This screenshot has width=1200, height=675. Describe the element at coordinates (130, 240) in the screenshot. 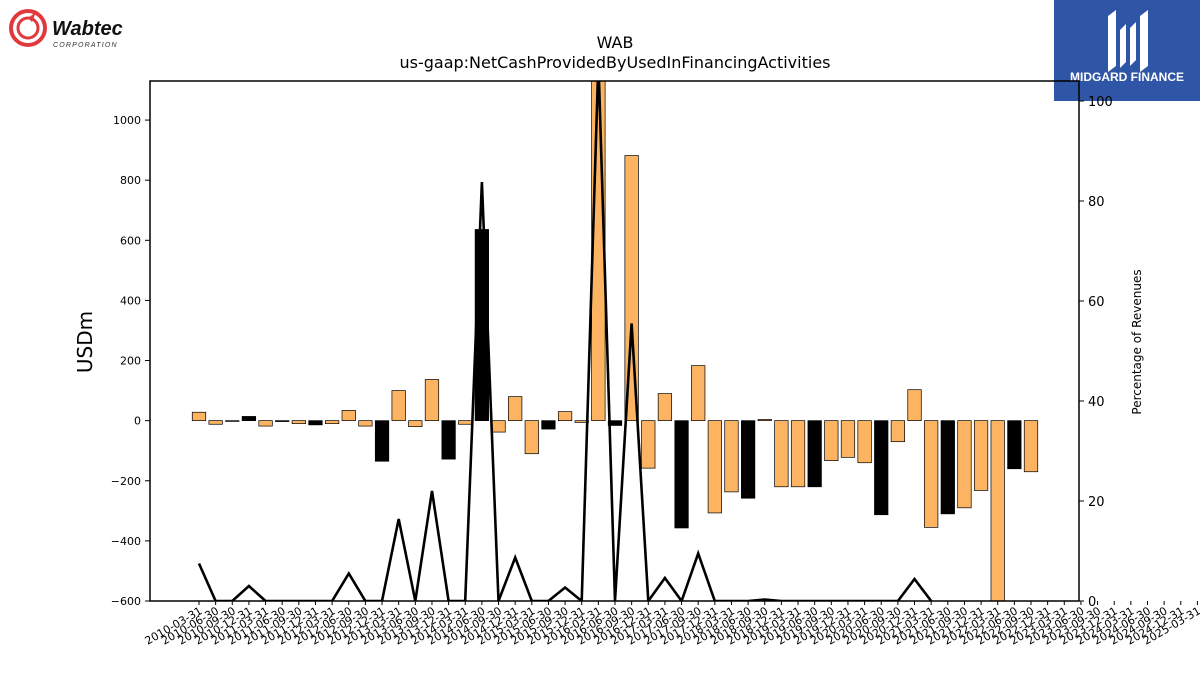

I see `y-tick-label: 600` at that location.